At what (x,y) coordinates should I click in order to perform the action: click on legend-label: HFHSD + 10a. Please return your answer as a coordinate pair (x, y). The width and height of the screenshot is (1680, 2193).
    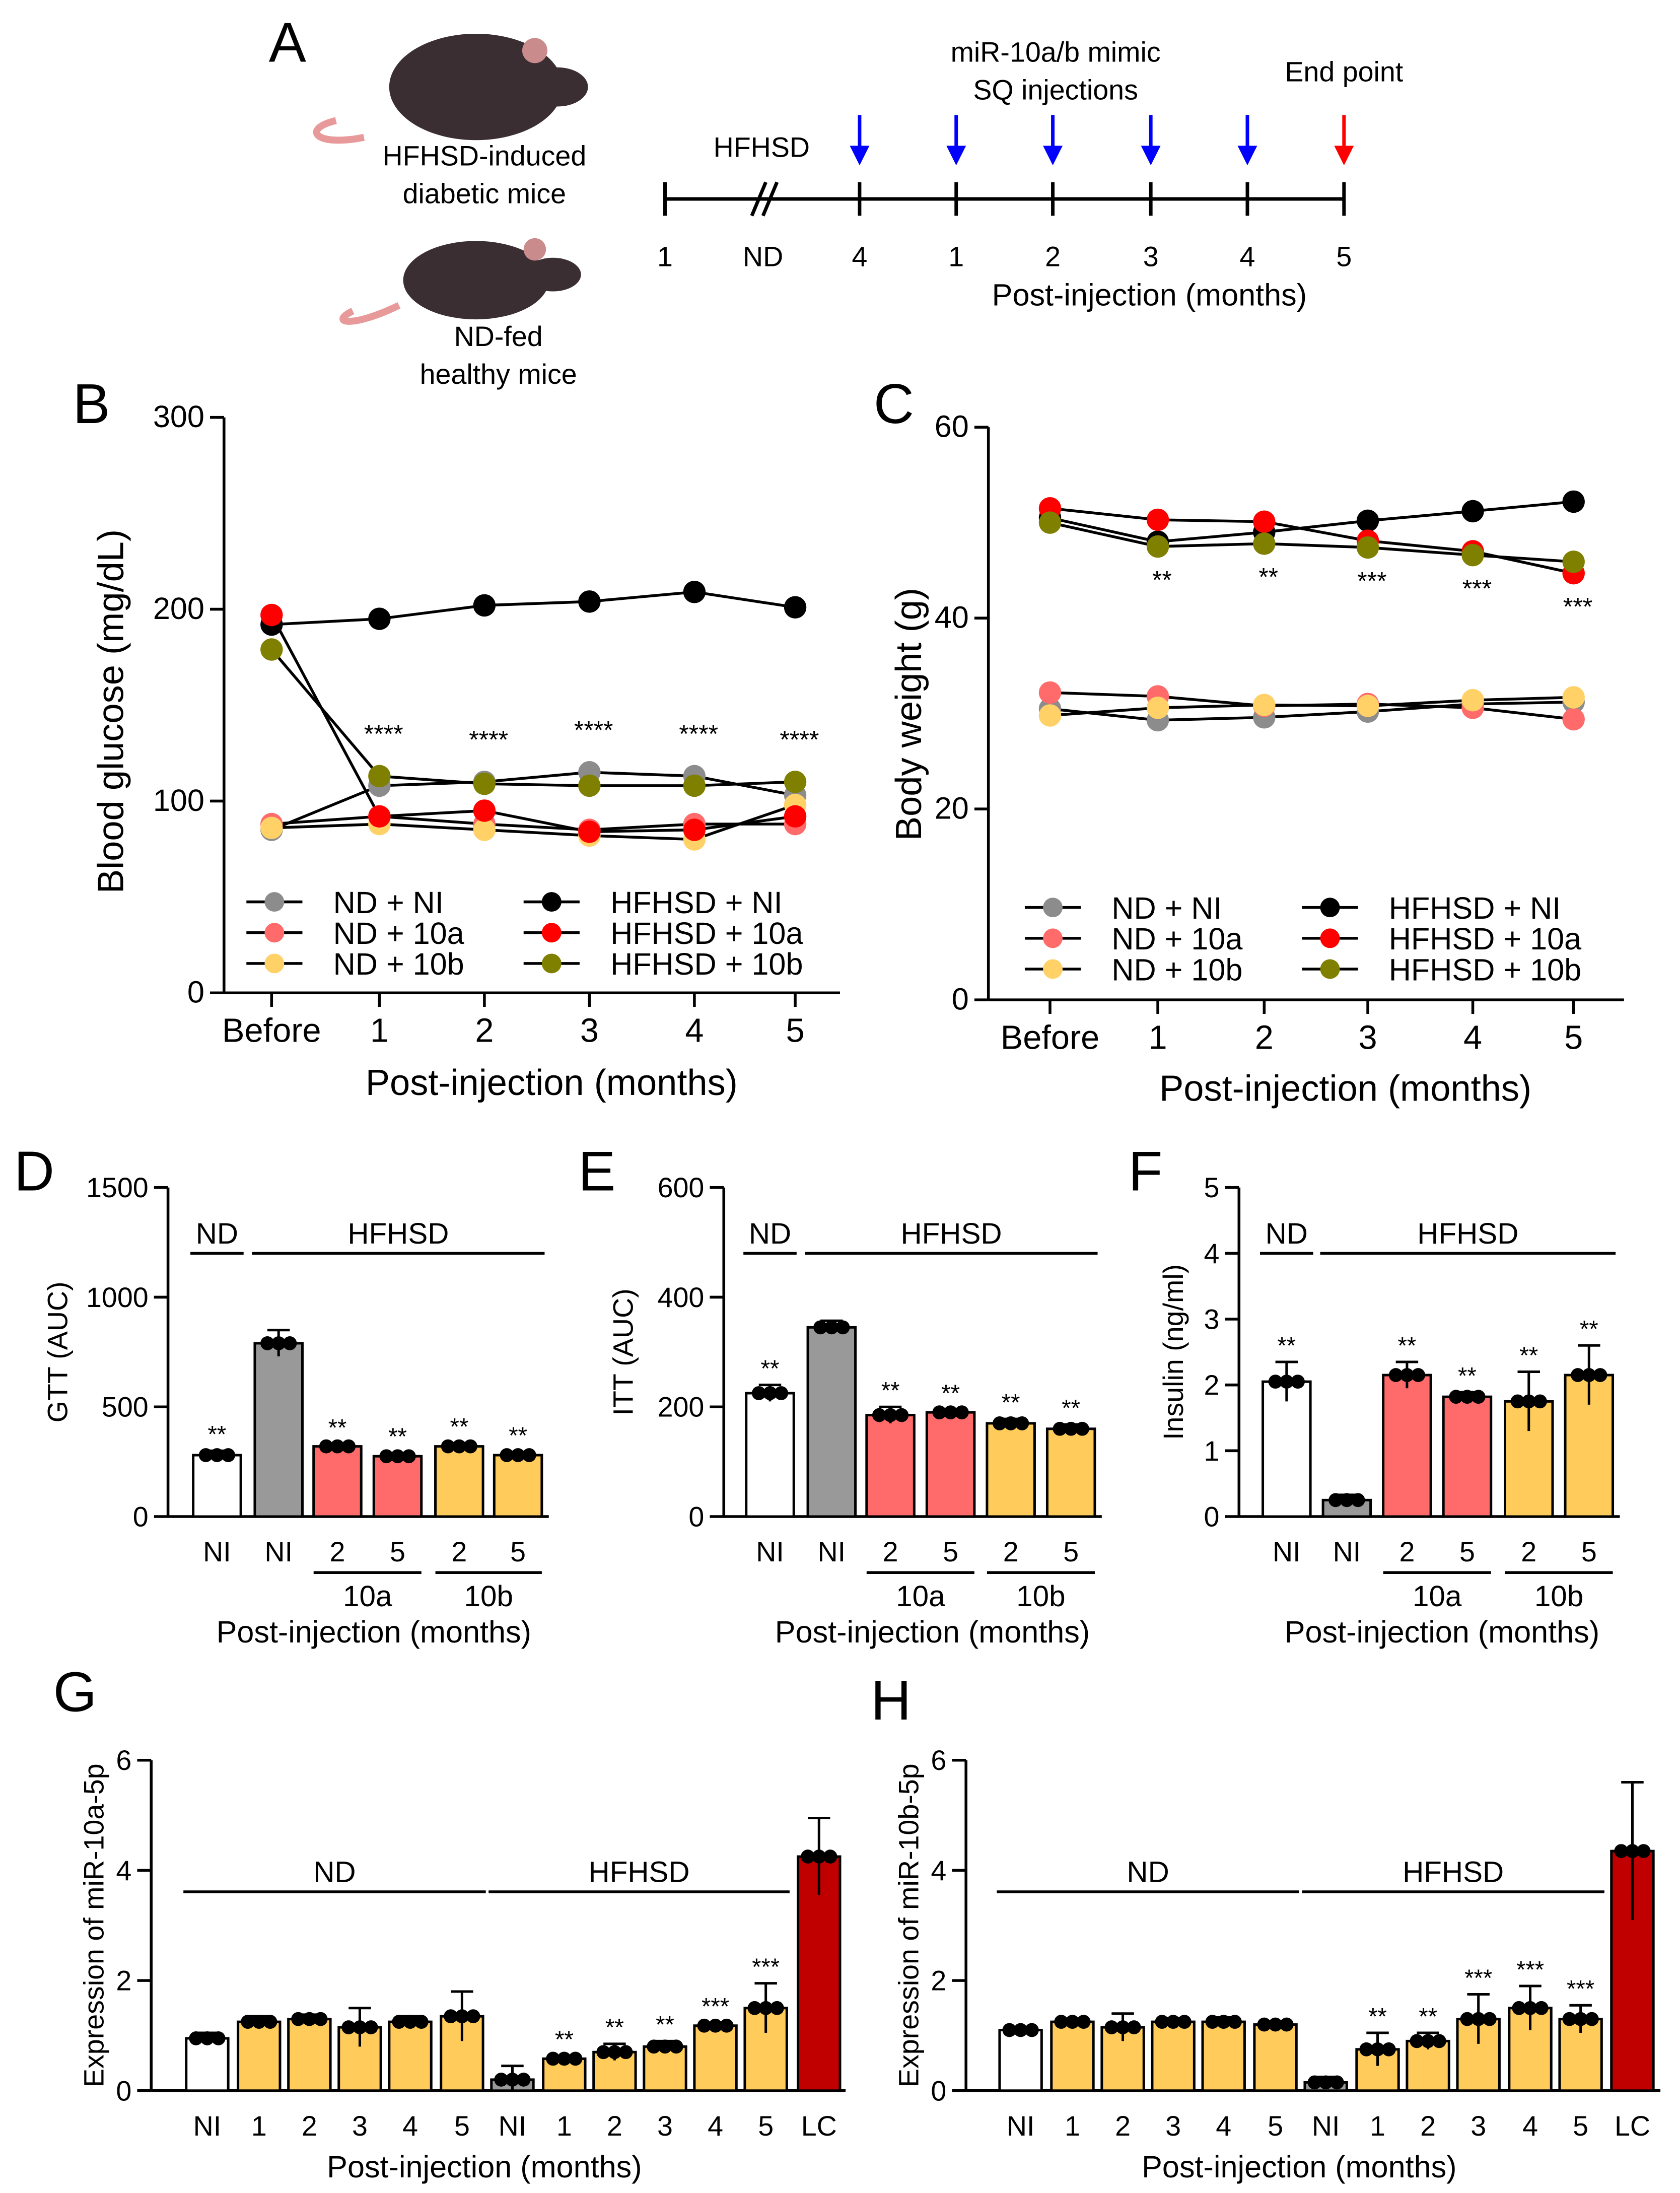
    Looking at the image, I should click on (1485, 939).